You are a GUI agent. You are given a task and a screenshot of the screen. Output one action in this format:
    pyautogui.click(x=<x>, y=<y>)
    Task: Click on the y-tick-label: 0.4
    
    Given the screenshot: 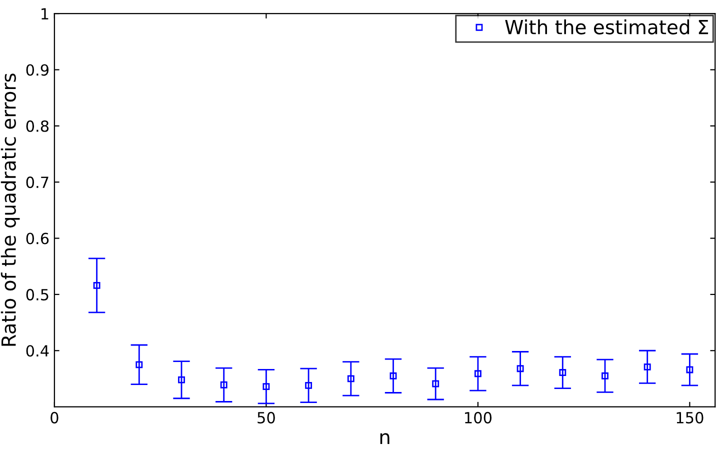 What is the action you would take?
    pyautogui.click(x=37, y=351)
    